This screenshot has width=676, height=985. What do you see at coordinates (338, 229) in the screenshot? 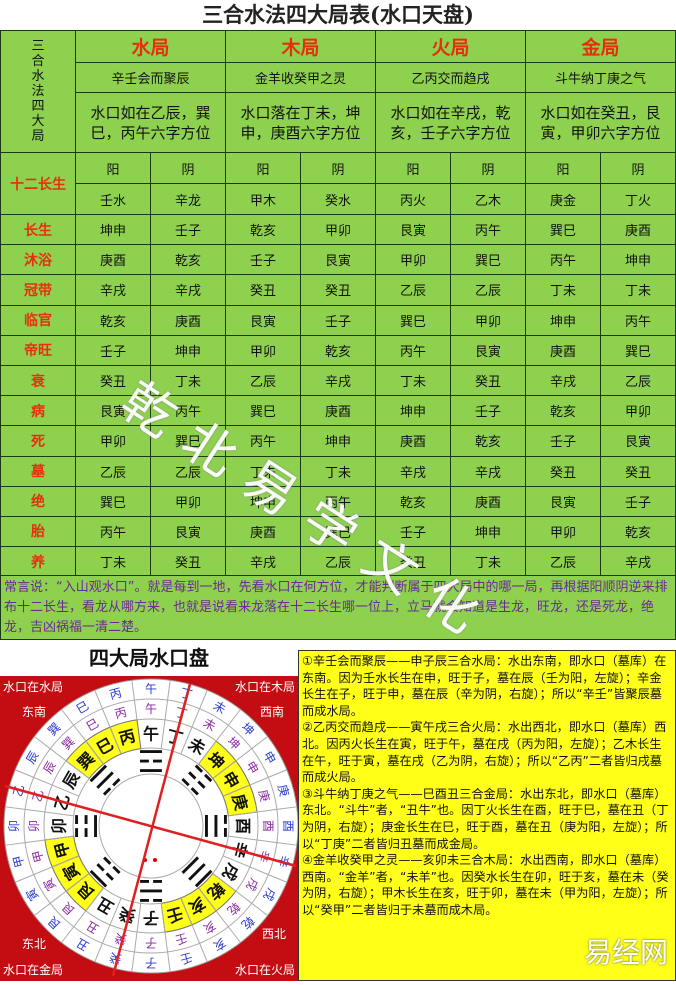
I see `table-row: 长生 坤申 壬子 乾亥 甲卯 艮寅 丙午 巽巳 庚酉` at bounding box center [338, 229].